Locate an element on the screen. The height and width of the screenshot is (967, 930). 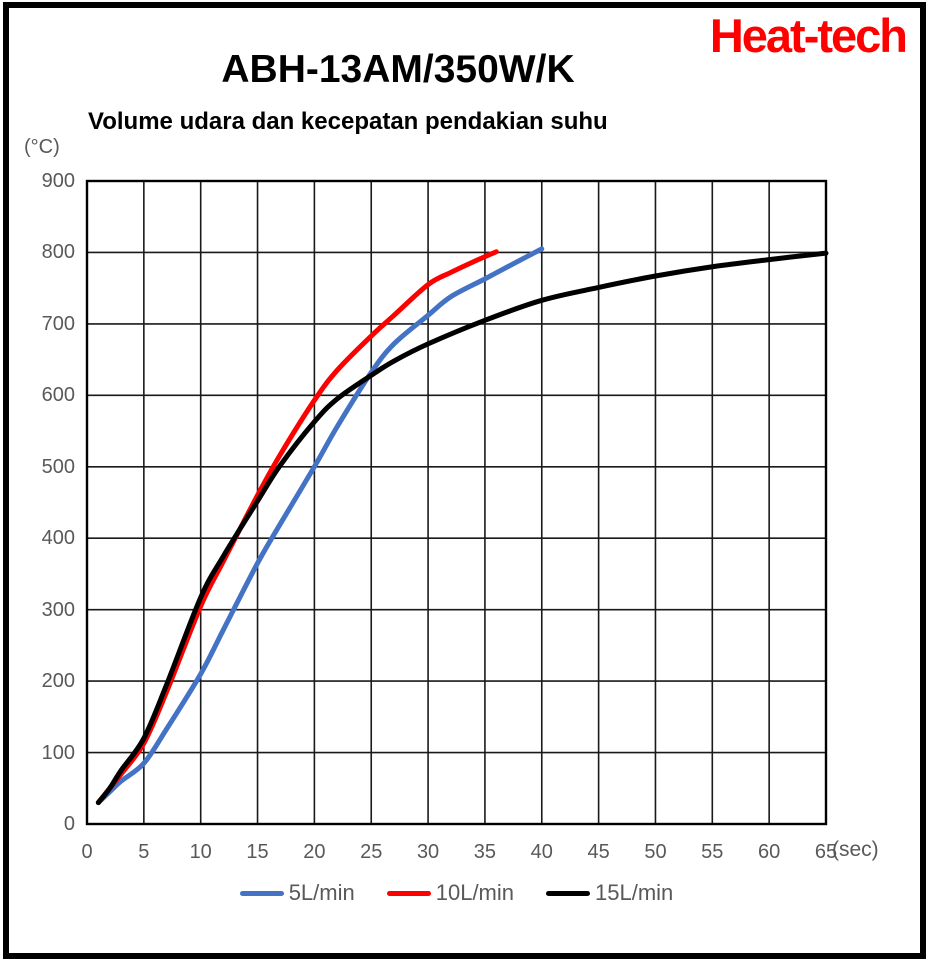
x-tick-label: 40 is located at coordinates (541, 852).